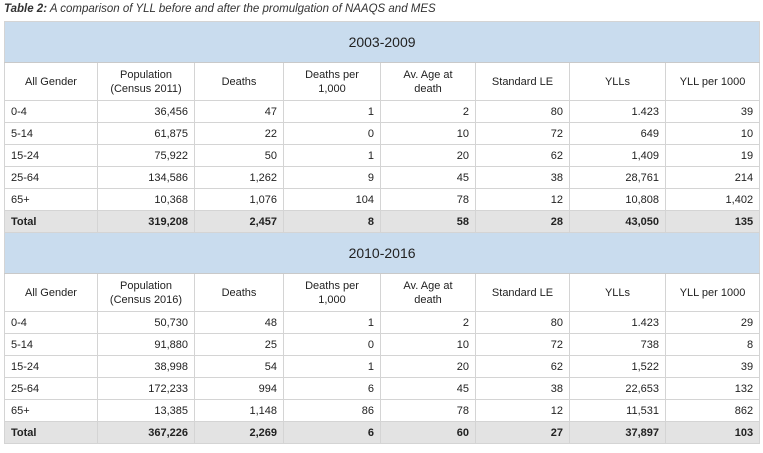  What do you see at coordinates (239, 292) in the screenshot?
I see `header-line: Deaths` at bounding box center [239, 292].